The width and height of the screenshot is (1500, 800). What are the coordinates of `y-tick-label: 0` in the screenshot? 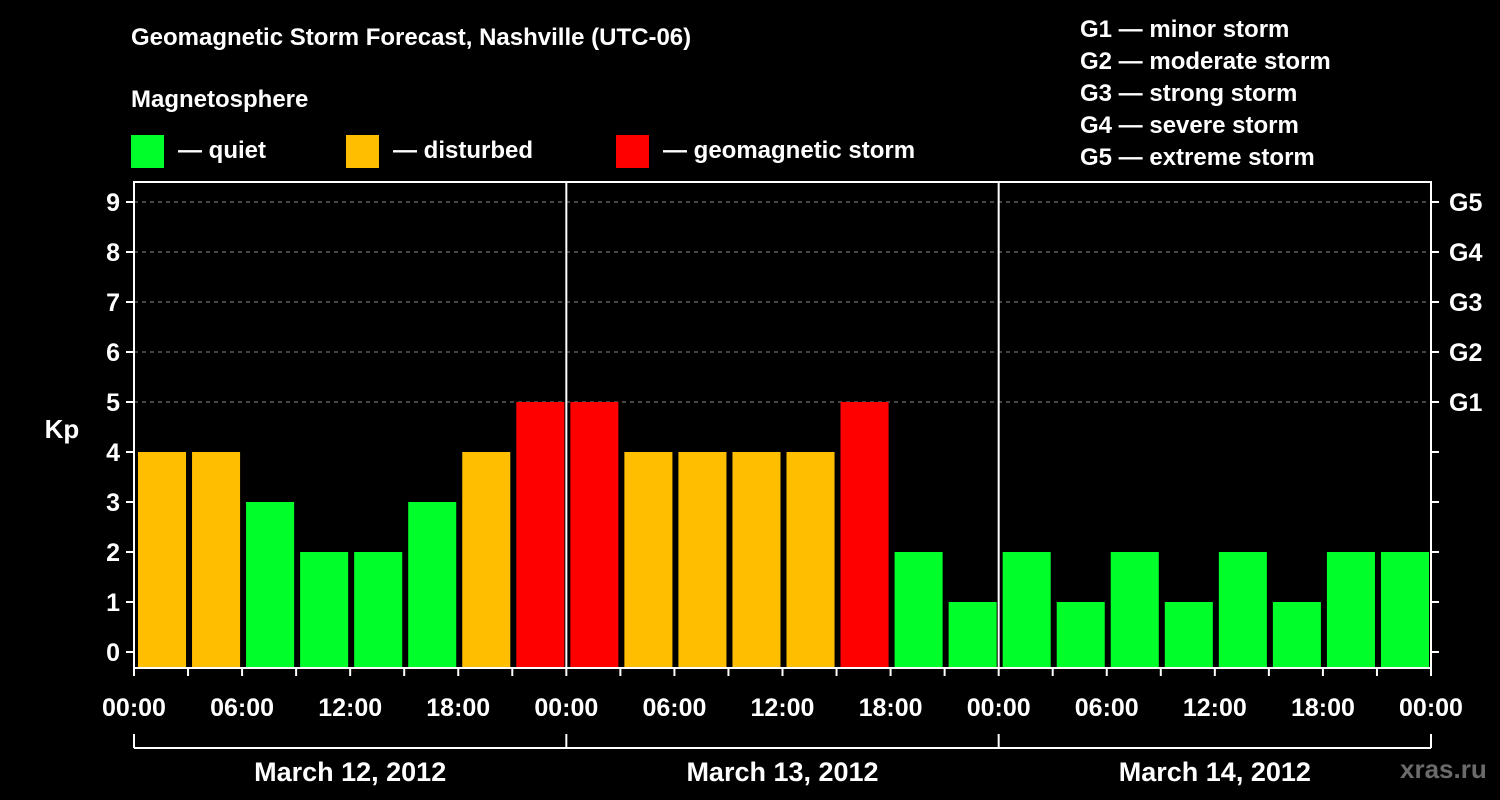 It's located at (113, 653).